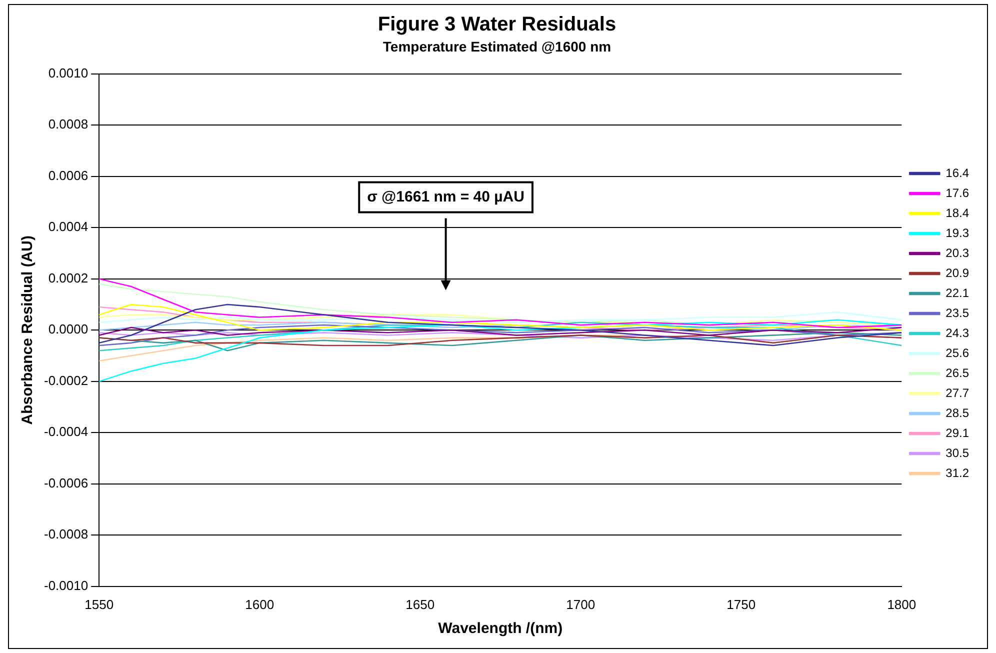  What do you see at coordinates (66, 380) in the screenshot?
I see `y-tick-label: -0.0002` at bounding box center [66, 380].